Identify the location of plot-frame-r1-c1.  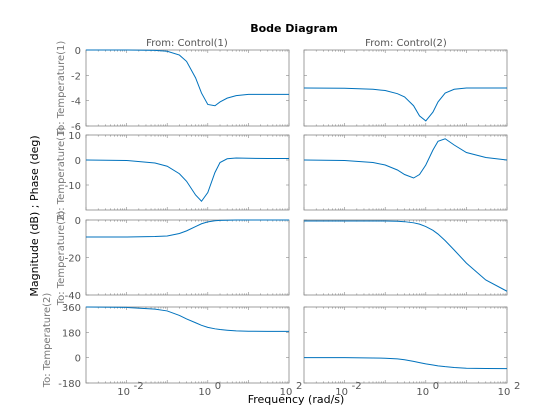
(187, 88).